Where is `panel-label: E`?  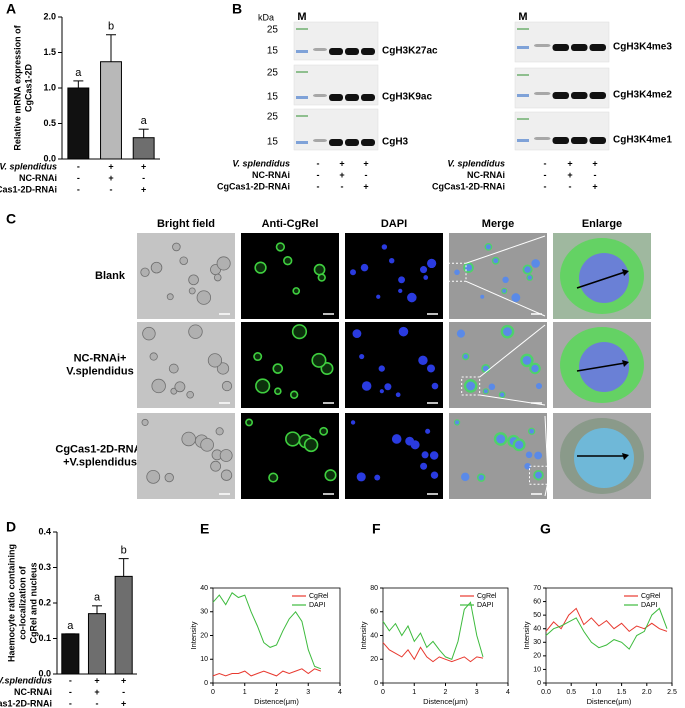 panel-label: E is located at coordinates (204, 529).